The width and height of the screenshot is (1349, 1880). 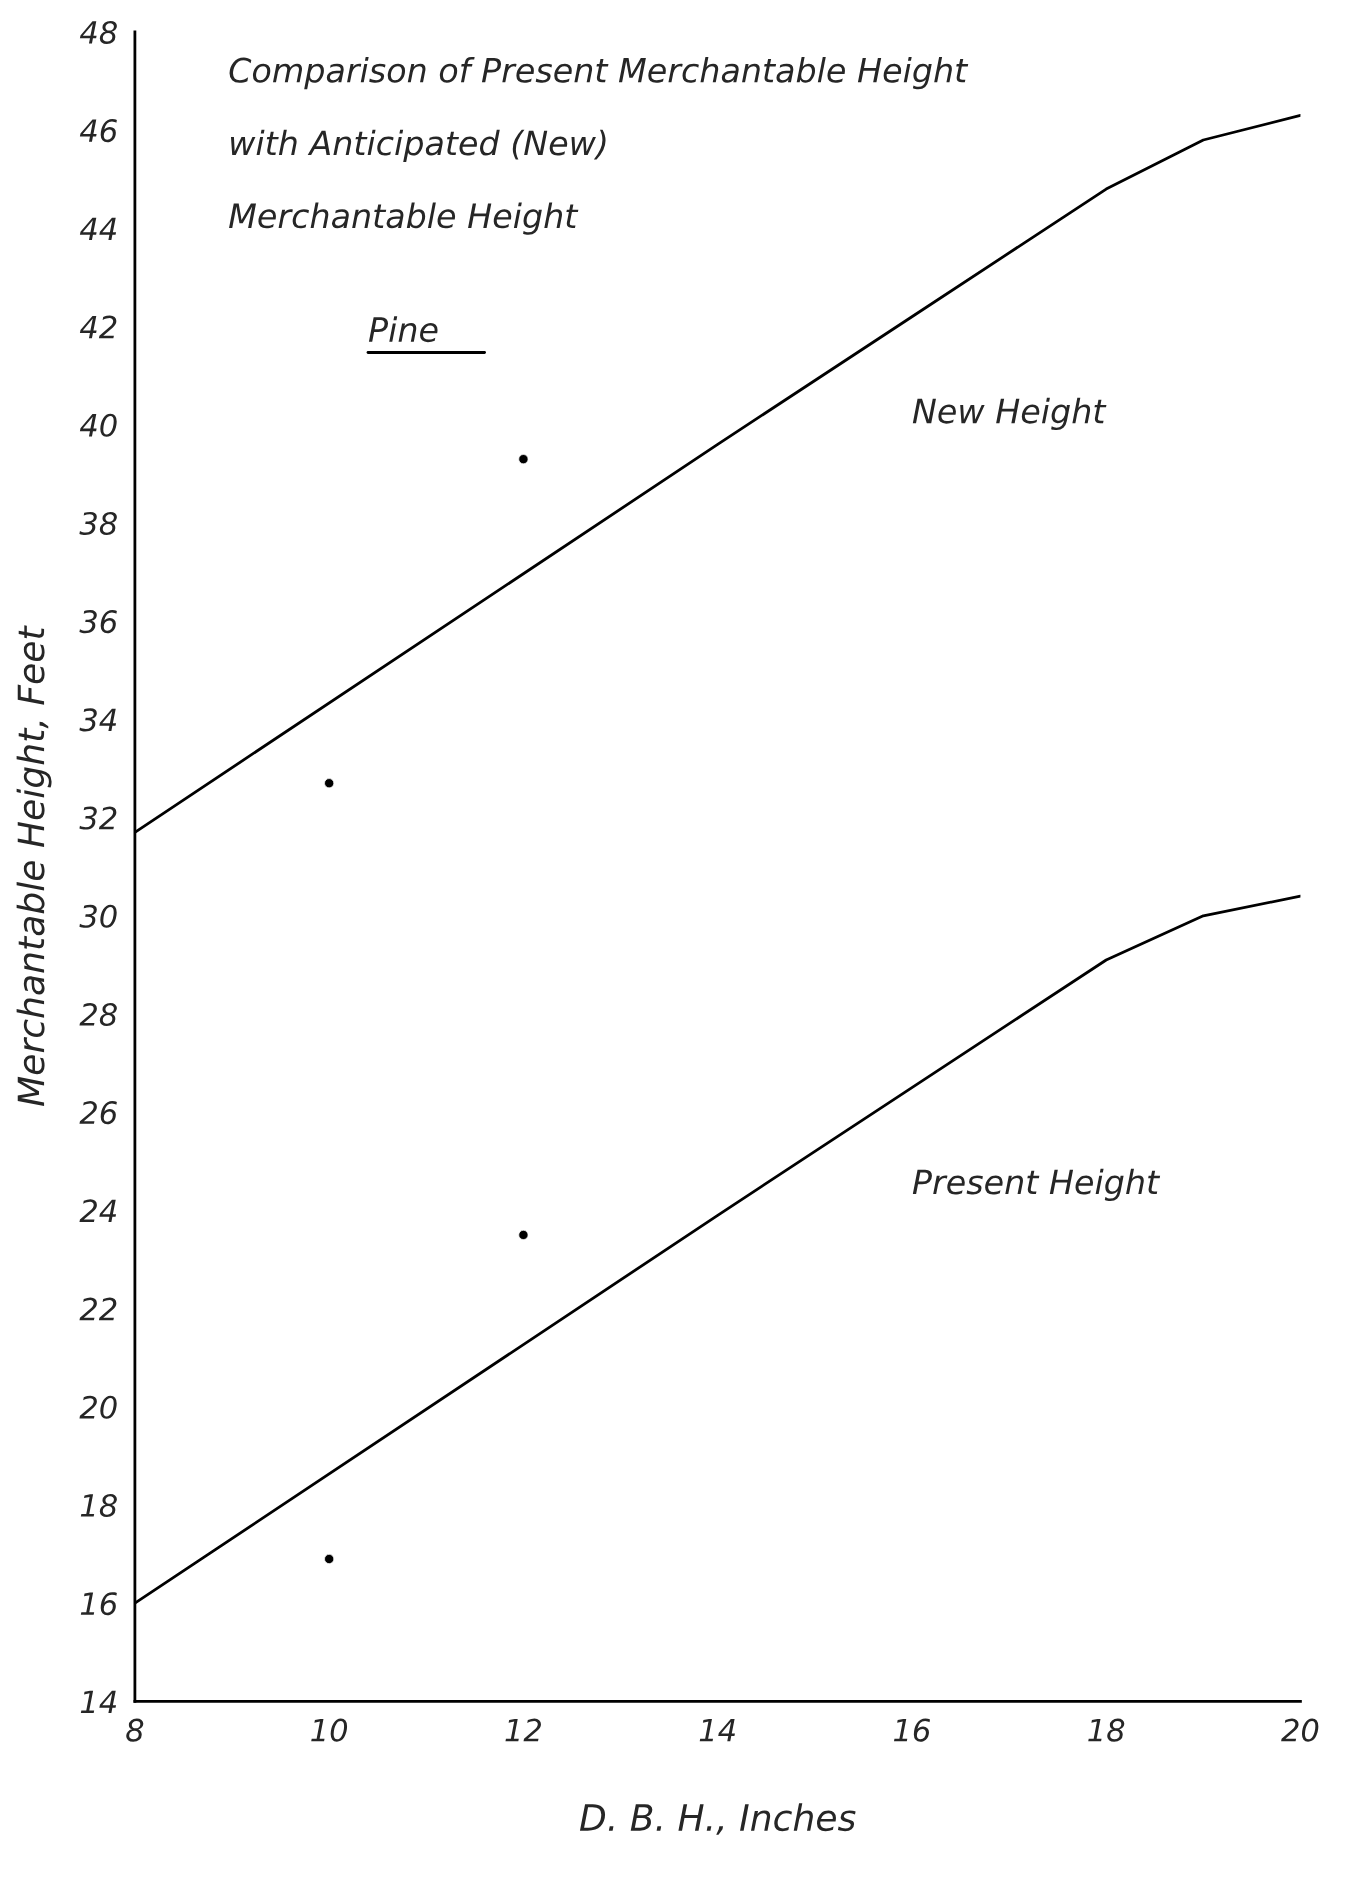 What do you see at coordinates (98, 131) in the screenshot?
I see `y-tick-label: 46` at bounding box center [98, 131].